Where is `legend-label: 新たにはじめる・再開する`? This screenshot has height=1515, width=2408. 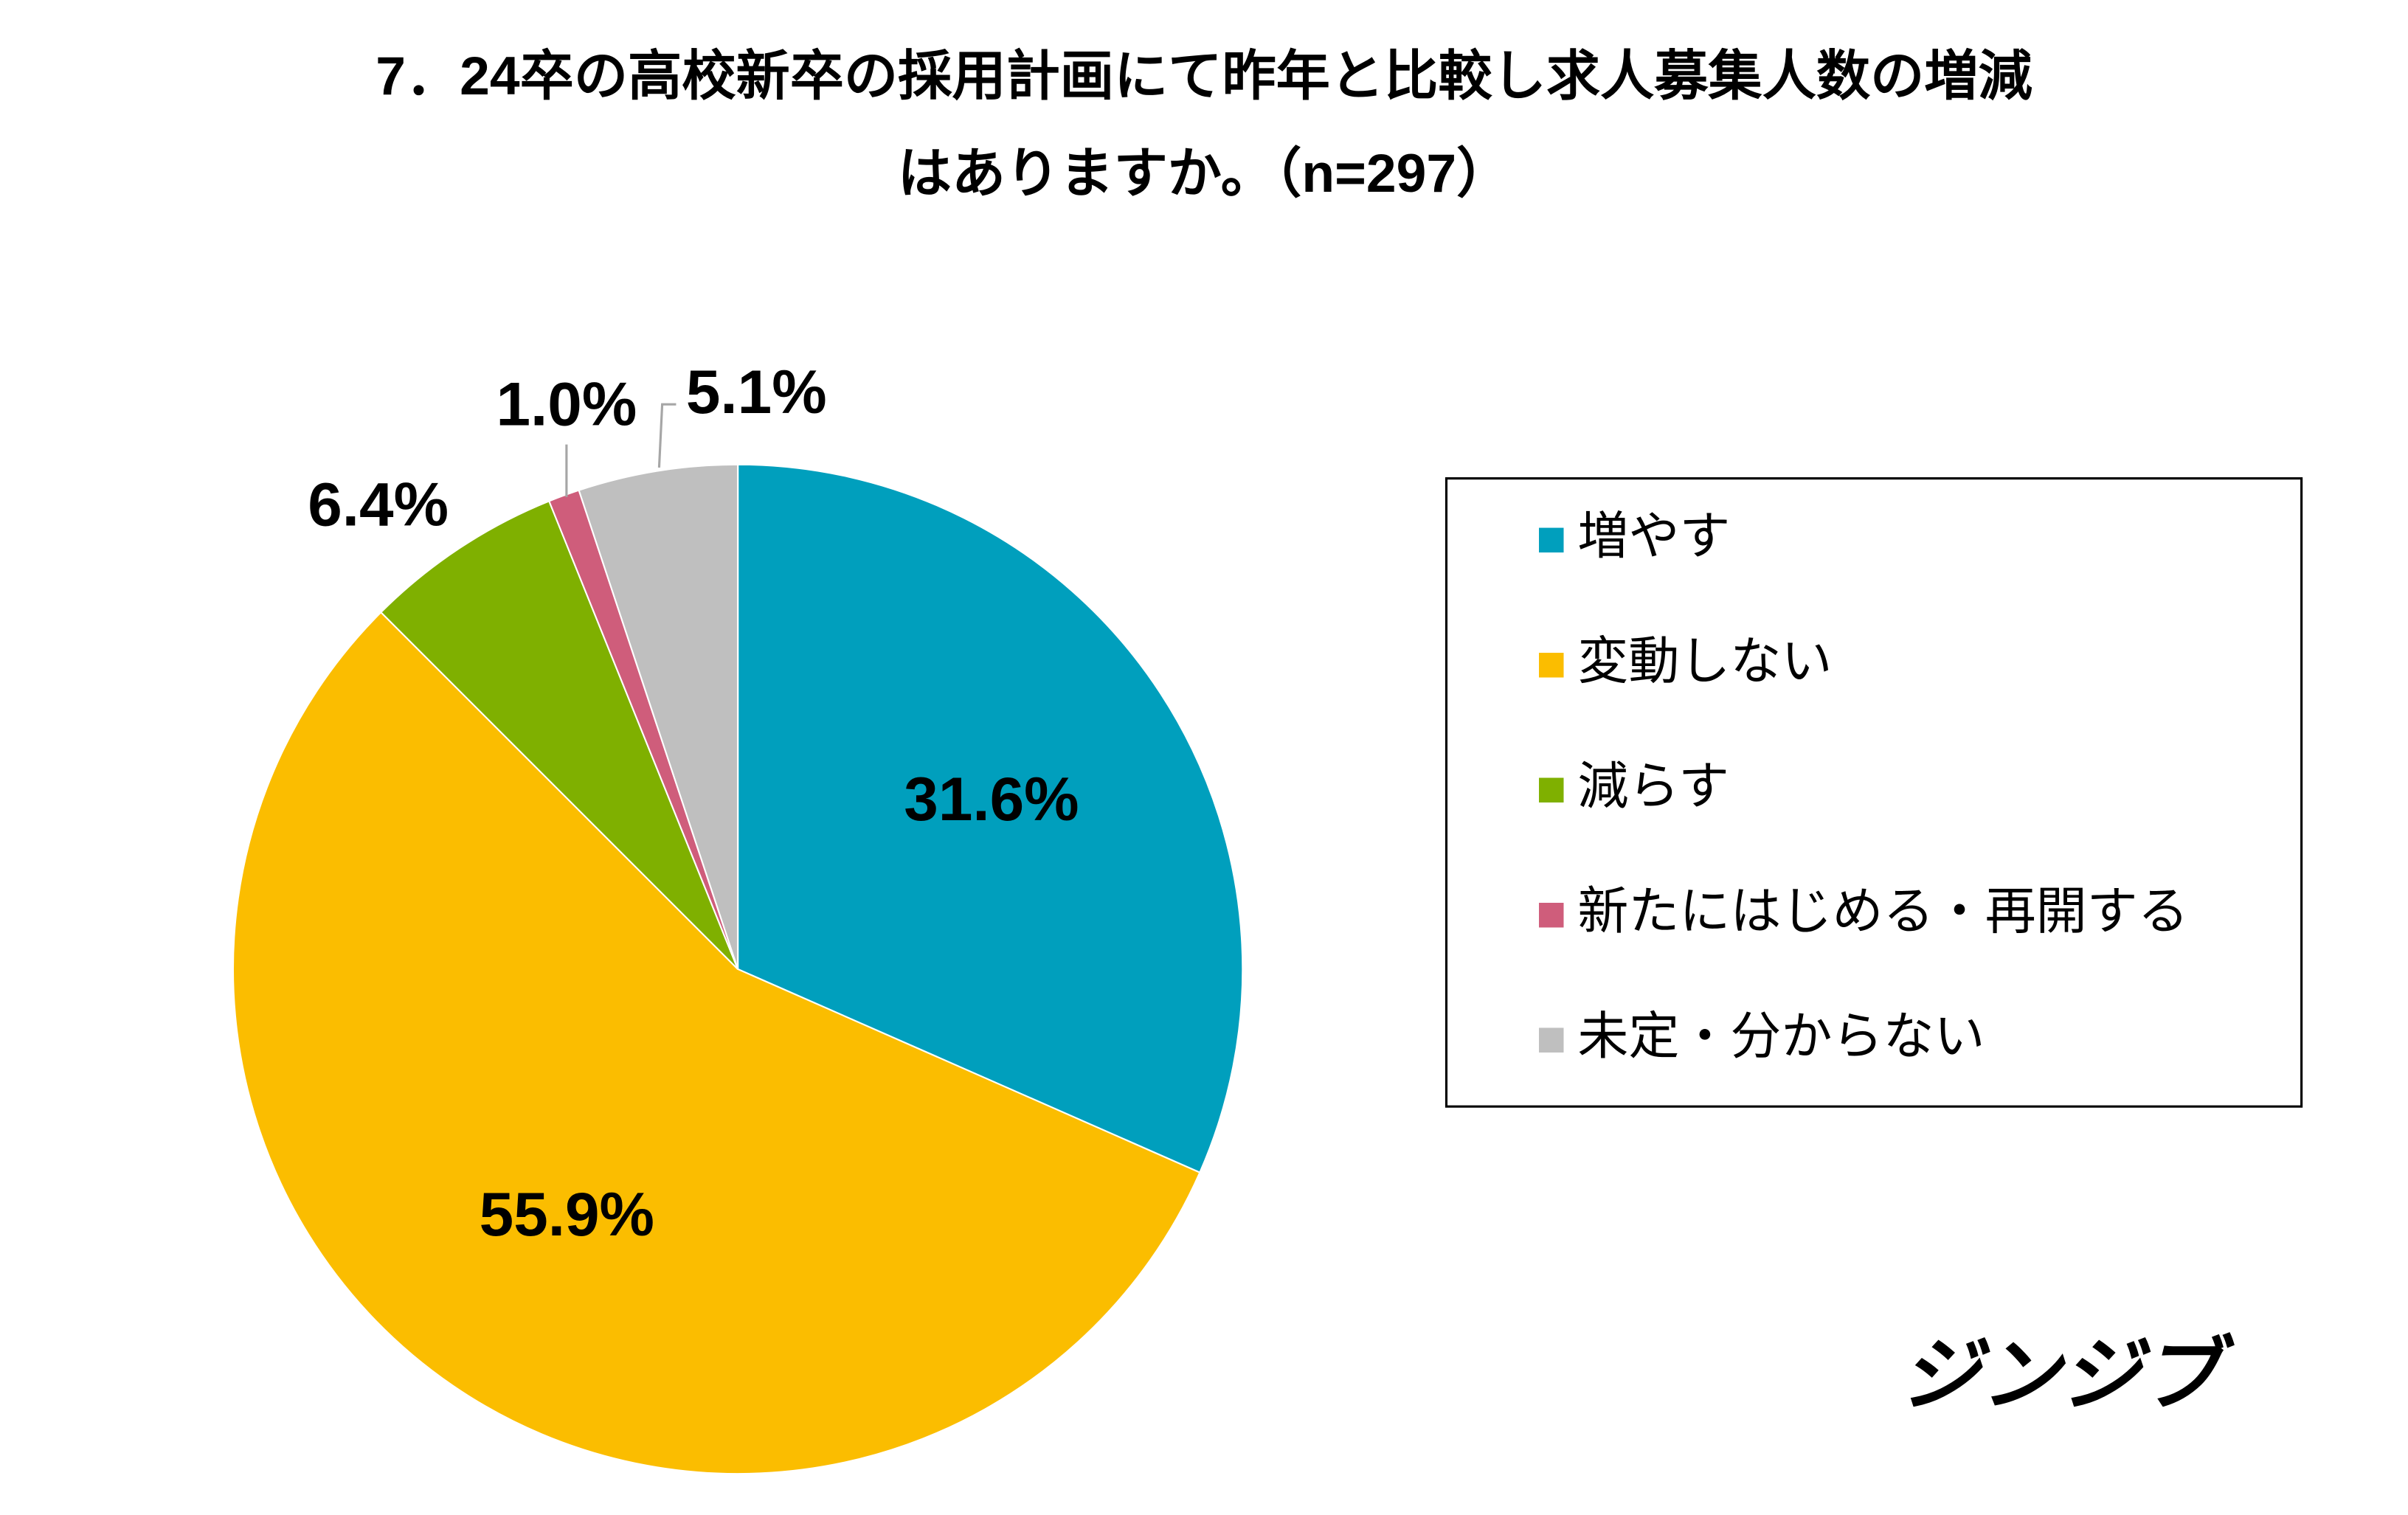 legend-label: 新たにはじめる・再開する is located at coordinates (1883, 911).